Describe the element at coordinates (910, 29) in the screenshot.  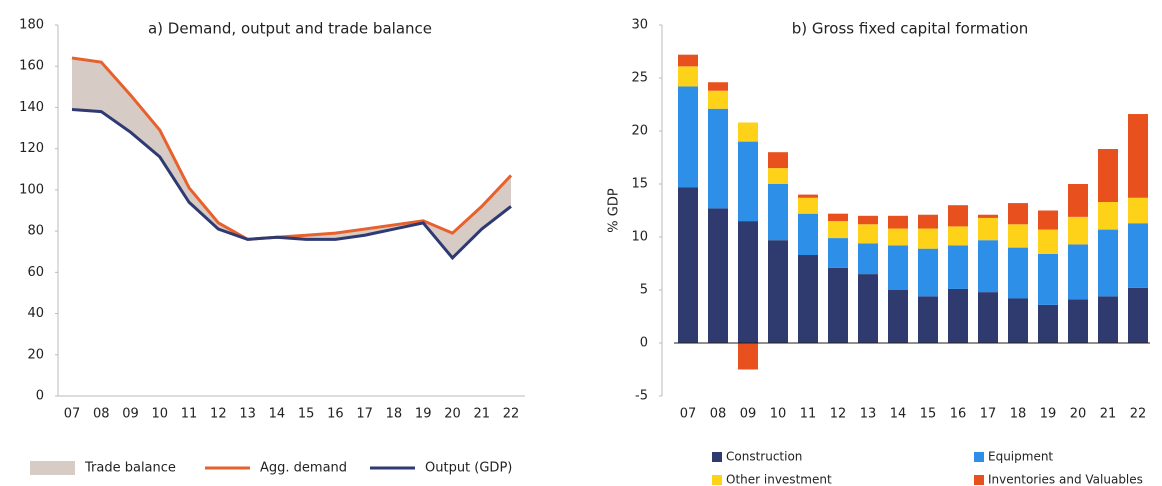
I see `chart-title: b) Gross fixed capital formation` at that location.